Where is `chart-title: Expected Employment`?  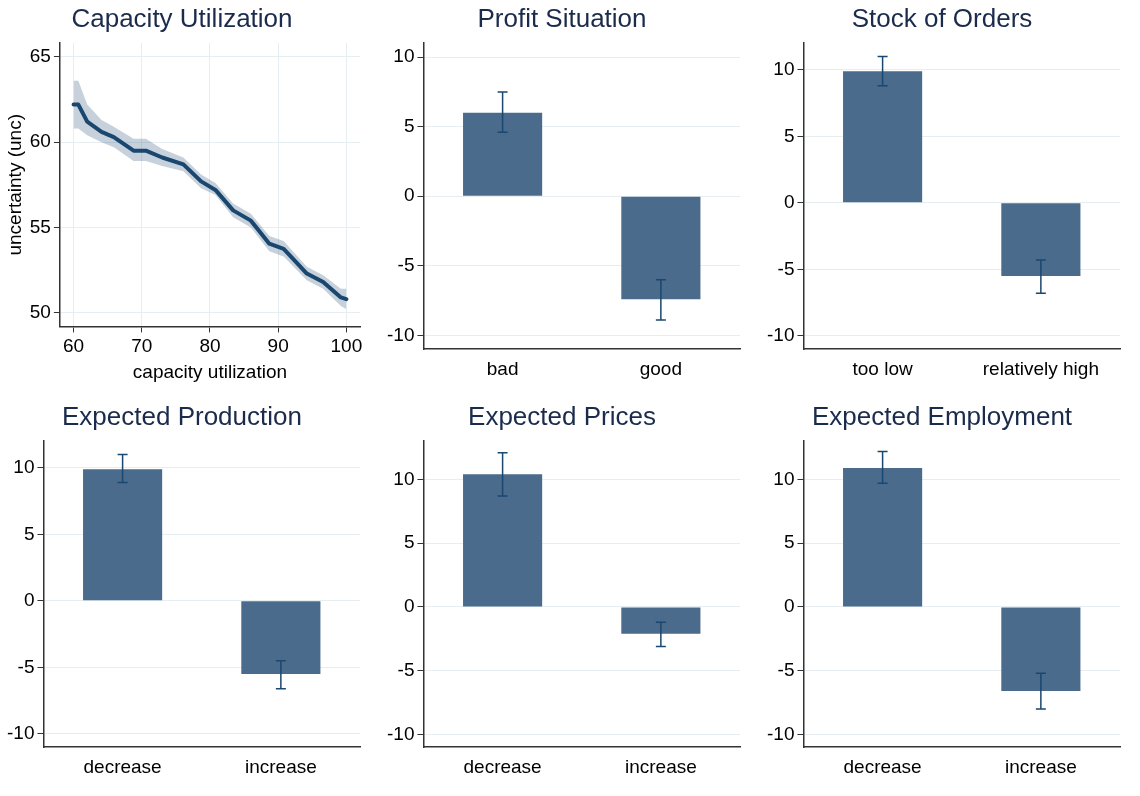 chart-title: Expected Employment is located at coordinates (942, 415).